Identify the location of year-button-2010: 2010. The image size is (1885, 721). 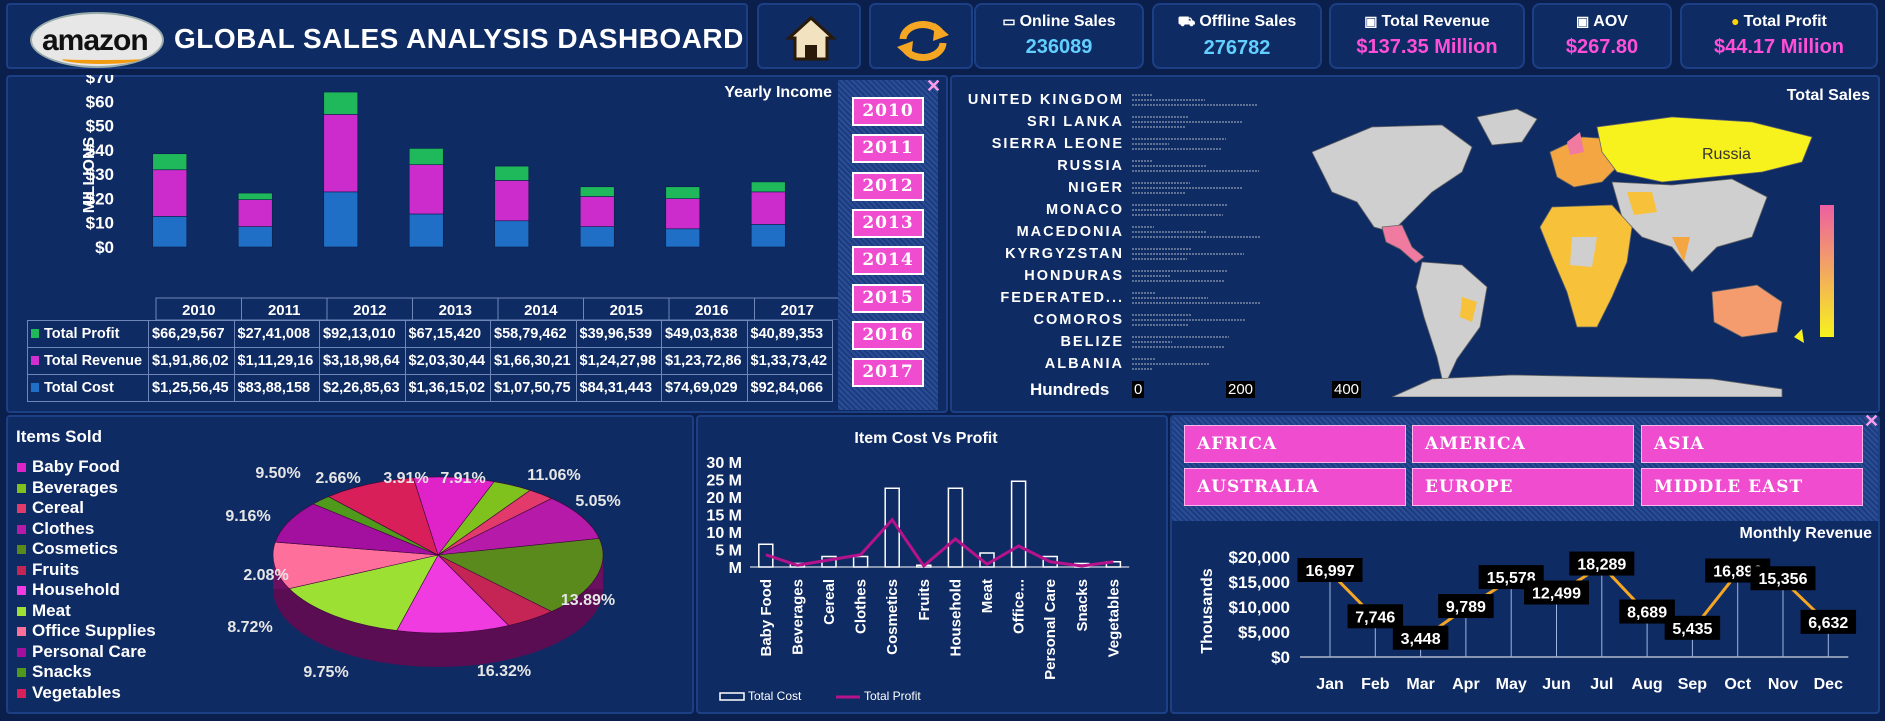
(888, 111).